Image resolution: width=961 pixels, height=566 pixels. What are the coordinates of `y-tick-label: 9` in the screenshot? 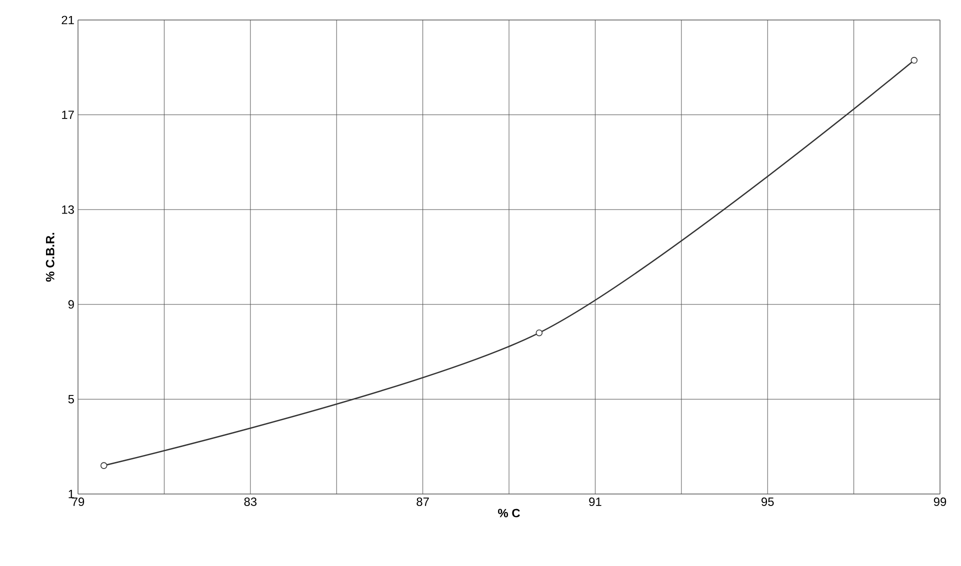 It's located at (71, 304).